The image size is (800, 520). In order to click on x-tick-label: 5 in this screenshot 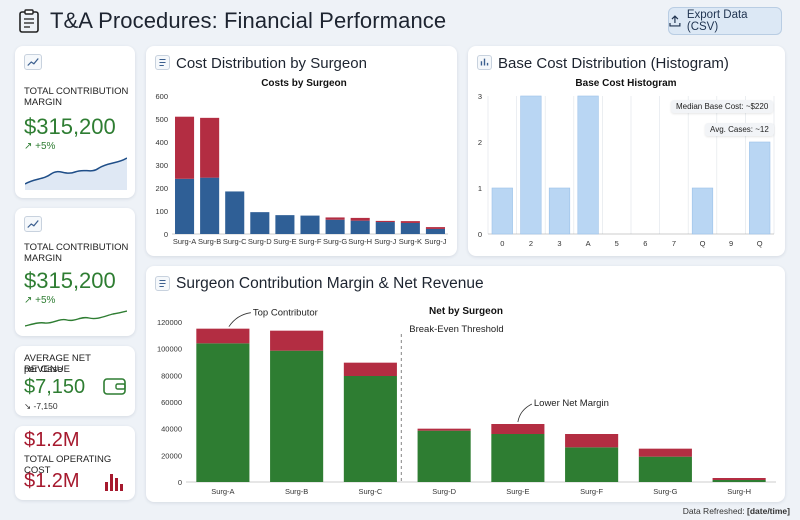, I will do `click(617, 243)`.